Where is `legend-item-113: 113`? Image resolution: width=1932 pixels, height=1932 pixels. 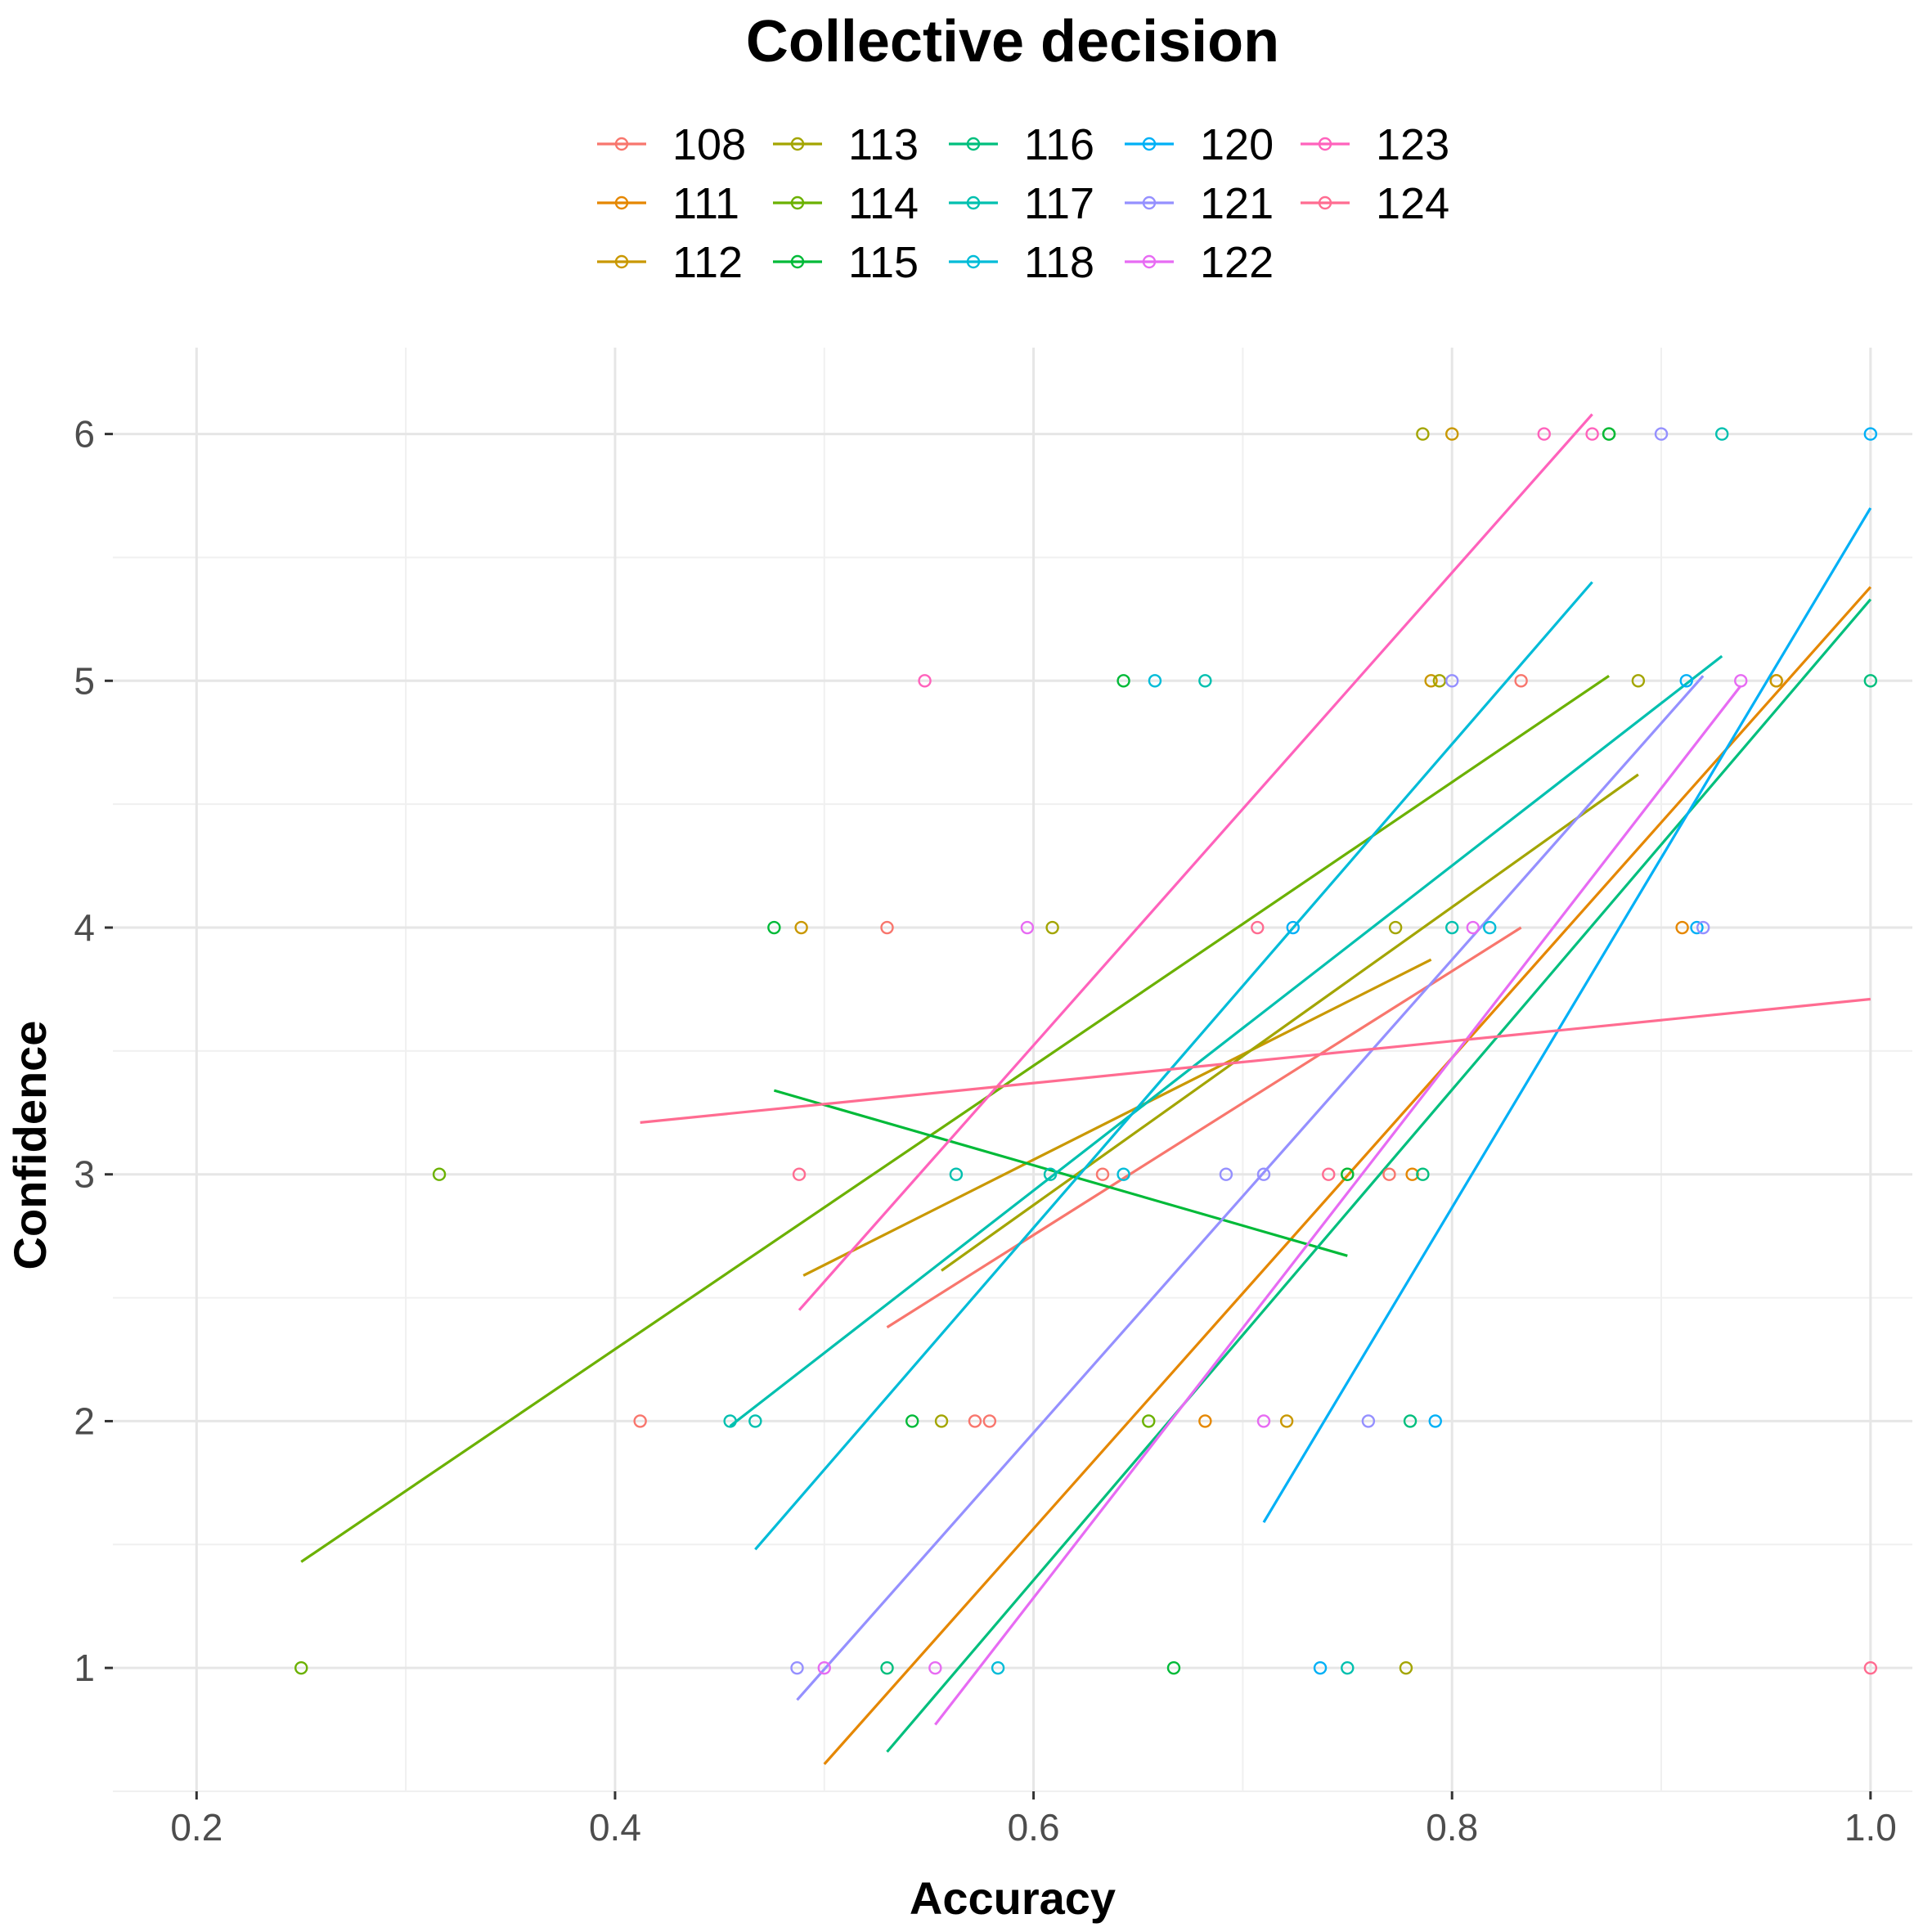 legend-item-113: 113 is located at coordinates (846, 144).